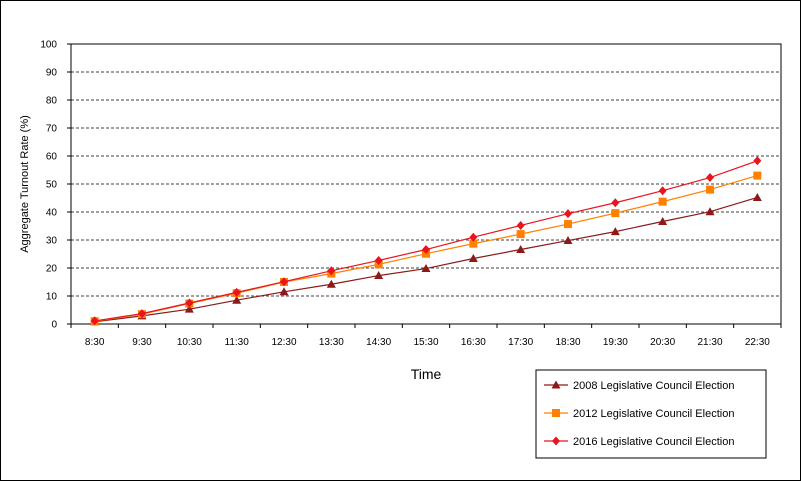 This screenshot has width=801, height=482. Describe the element at coordinates (653, 386) in the screenshot. I see `legend-label-2008: 2008 Legislative Council Election` at that location.